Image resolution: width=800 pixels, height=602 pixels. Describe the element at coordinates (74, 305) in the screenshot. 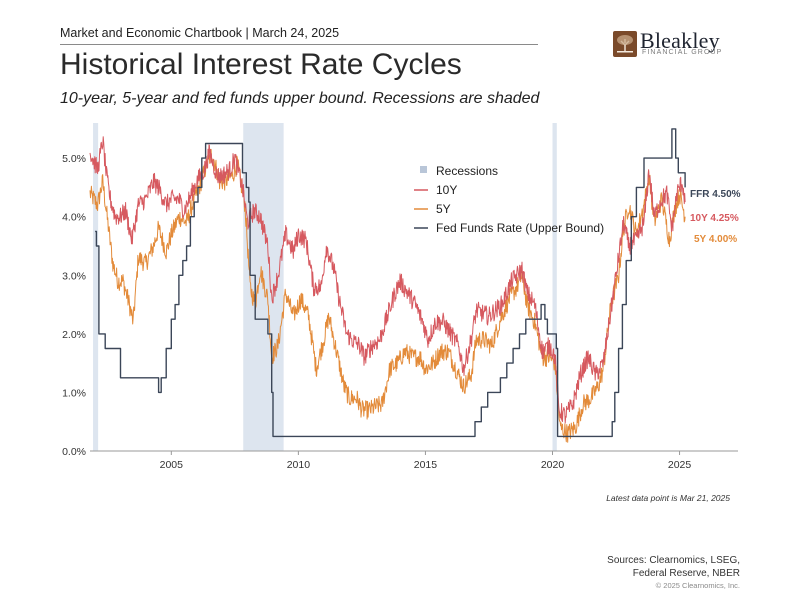

I see `y-tick-labels: 0.0% 1.0% 2.0% 3.0% 4.0% 5.0%` at that location.